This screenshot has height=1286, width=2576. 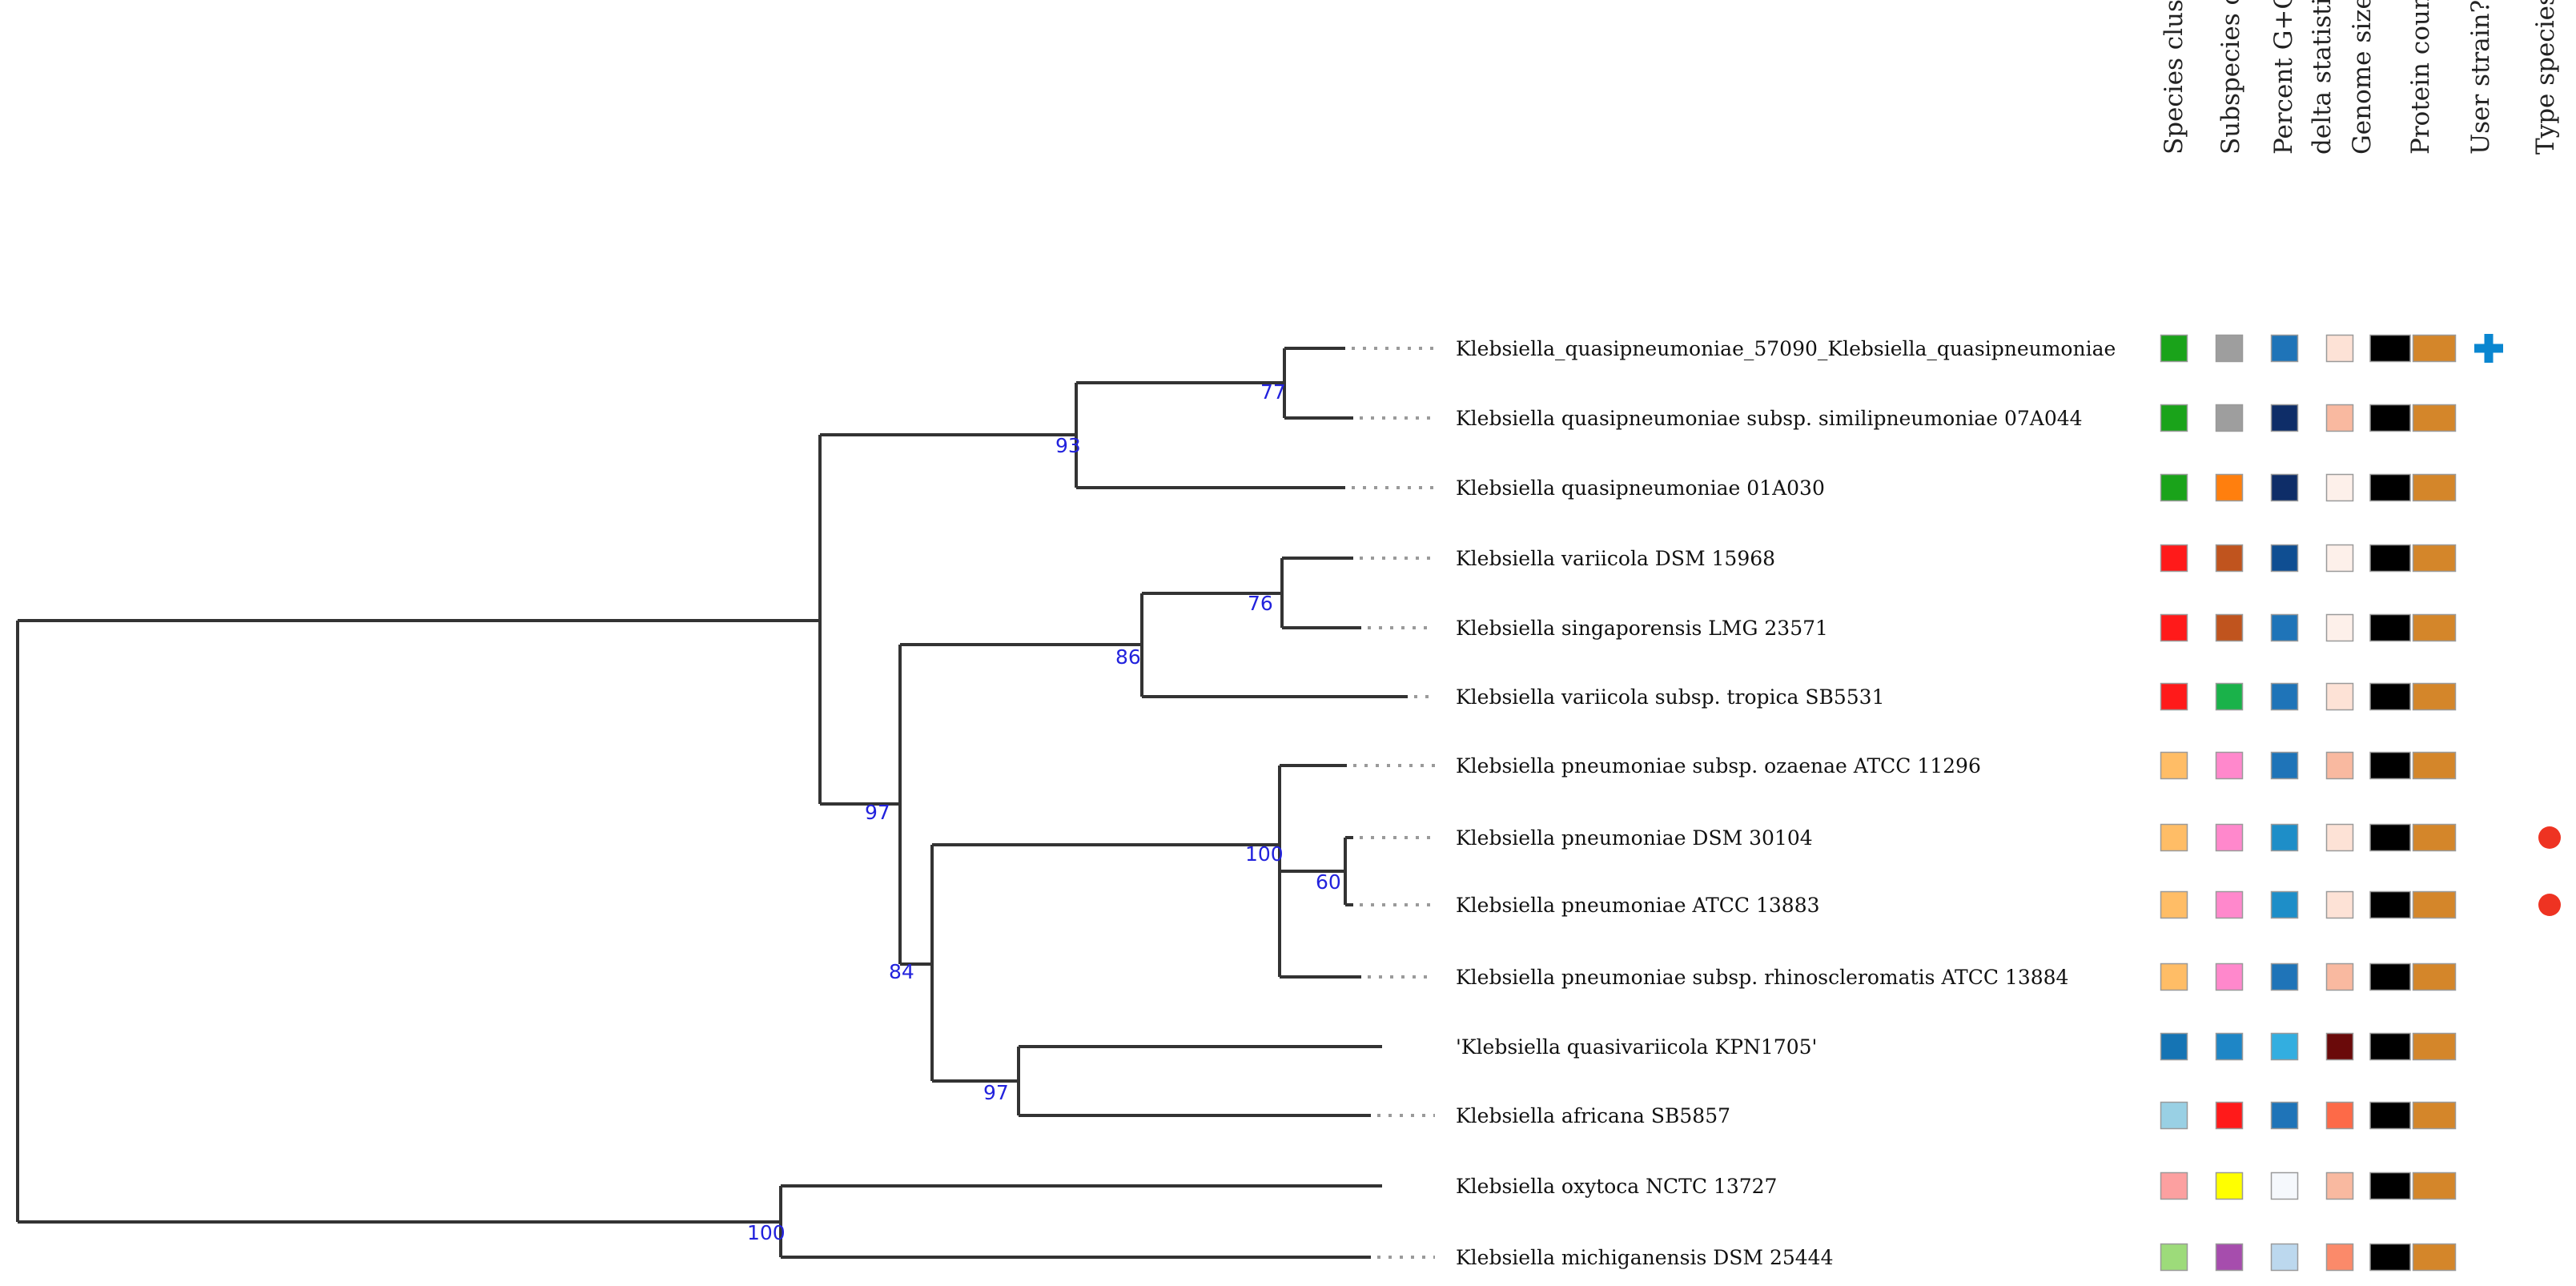 I want to click on leaf-label: Klebsiella pneumoniae DSM 30104, so click(x=1634, y=838).